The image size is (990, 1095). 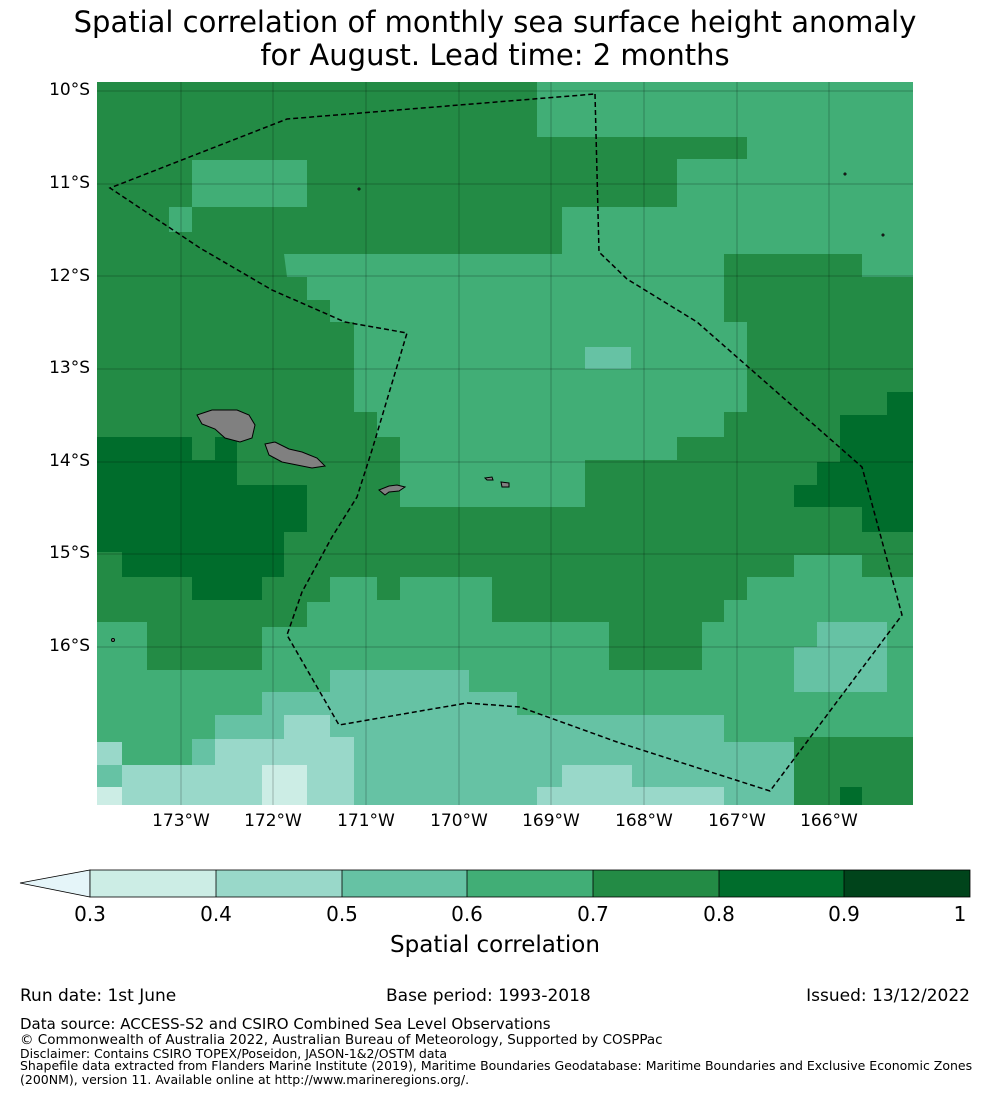 What do you see at coordinates (69, 553) in the screenshot?
I see `lat-label-15s: 15°S` at bounding box center [69, 553].